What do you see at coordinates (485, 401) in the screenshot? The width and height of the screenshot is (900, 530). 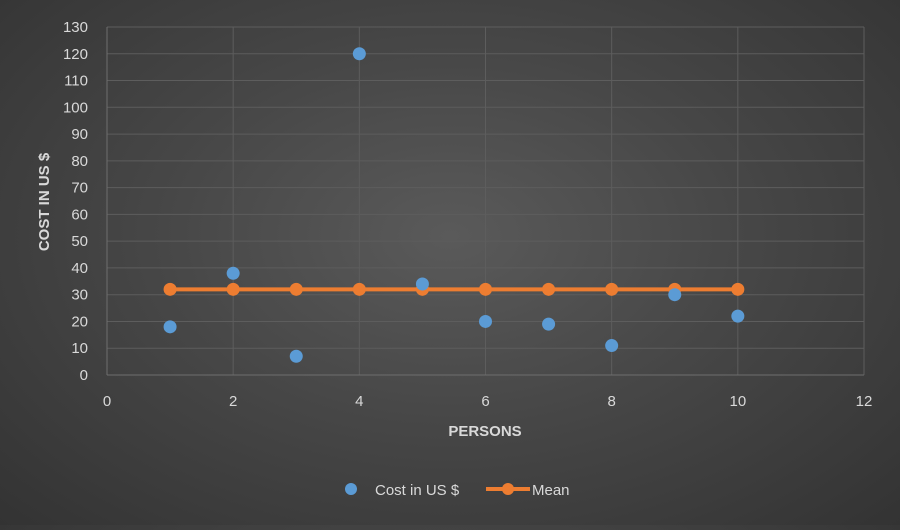 I see `x-tick-label: 6` at bounding box center [485, 401].